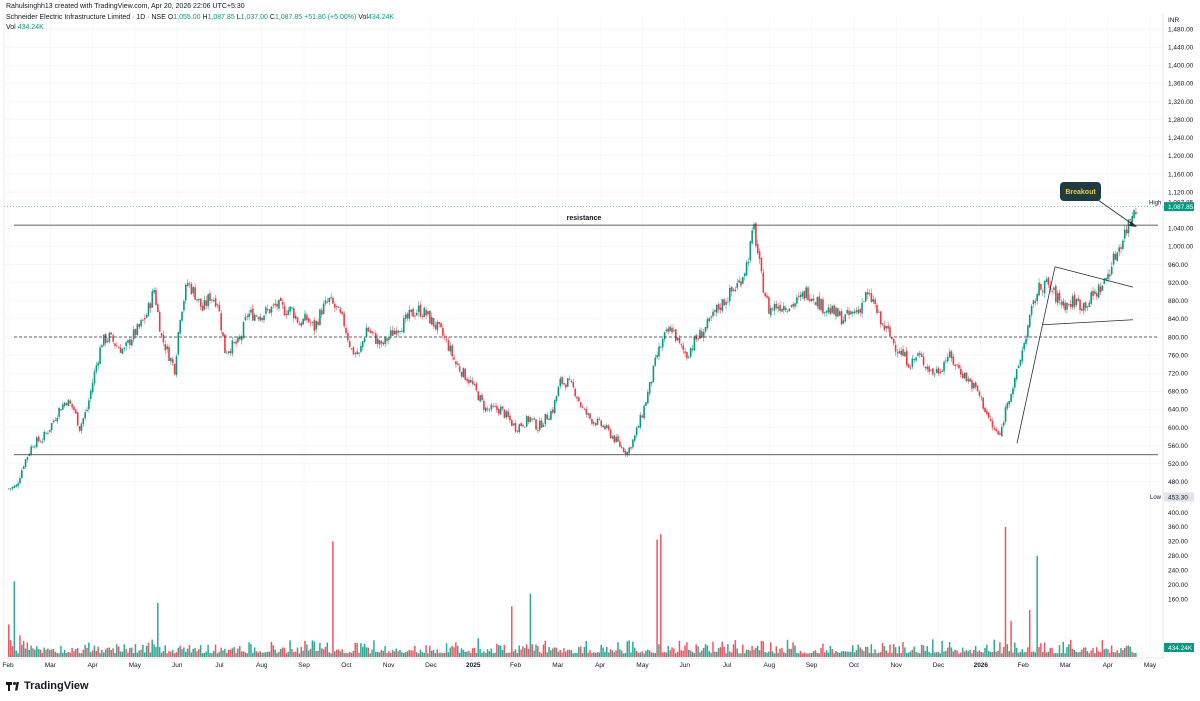 The width and height of the screenshot is (1200, 701). I want to click on price-tick-label: 480.00, so click(1178, 482).